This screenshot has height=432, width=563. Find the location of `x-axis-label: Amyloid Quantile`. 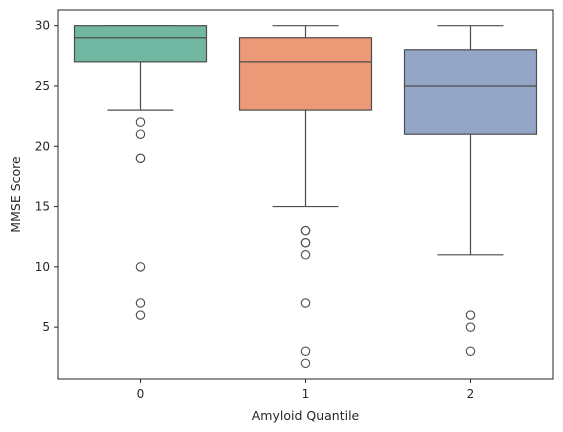

x-axis-label: Amyloid Quantile is located at coordinates (306, 415).